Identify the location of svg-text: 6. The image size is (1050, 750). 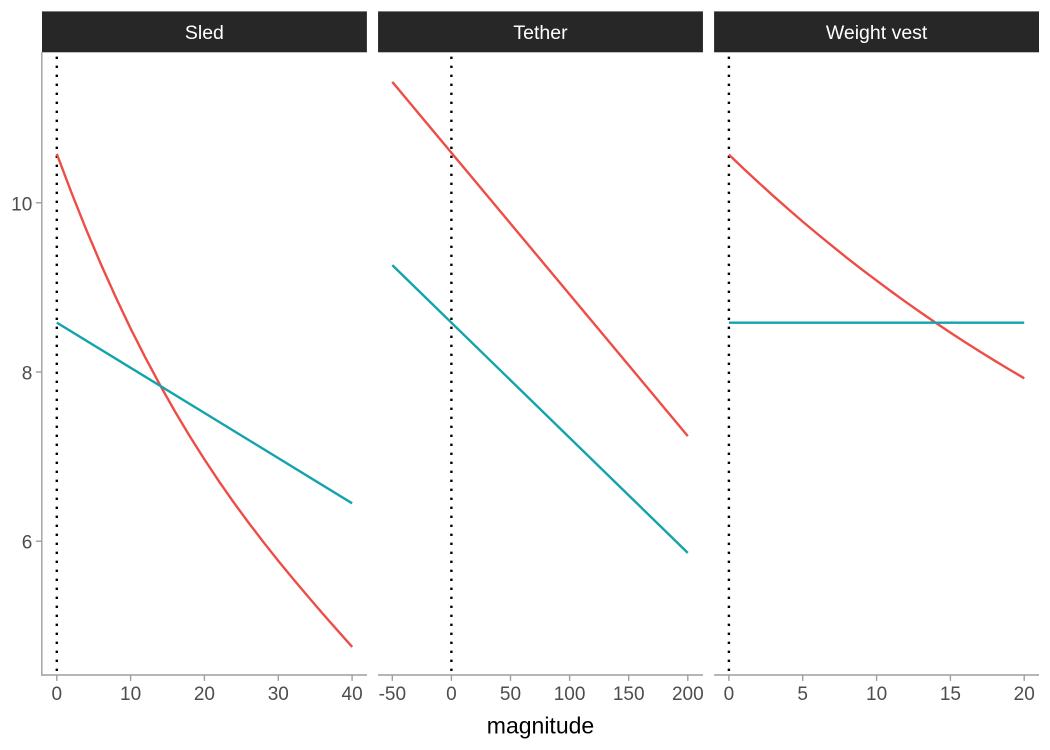
(27, 543).